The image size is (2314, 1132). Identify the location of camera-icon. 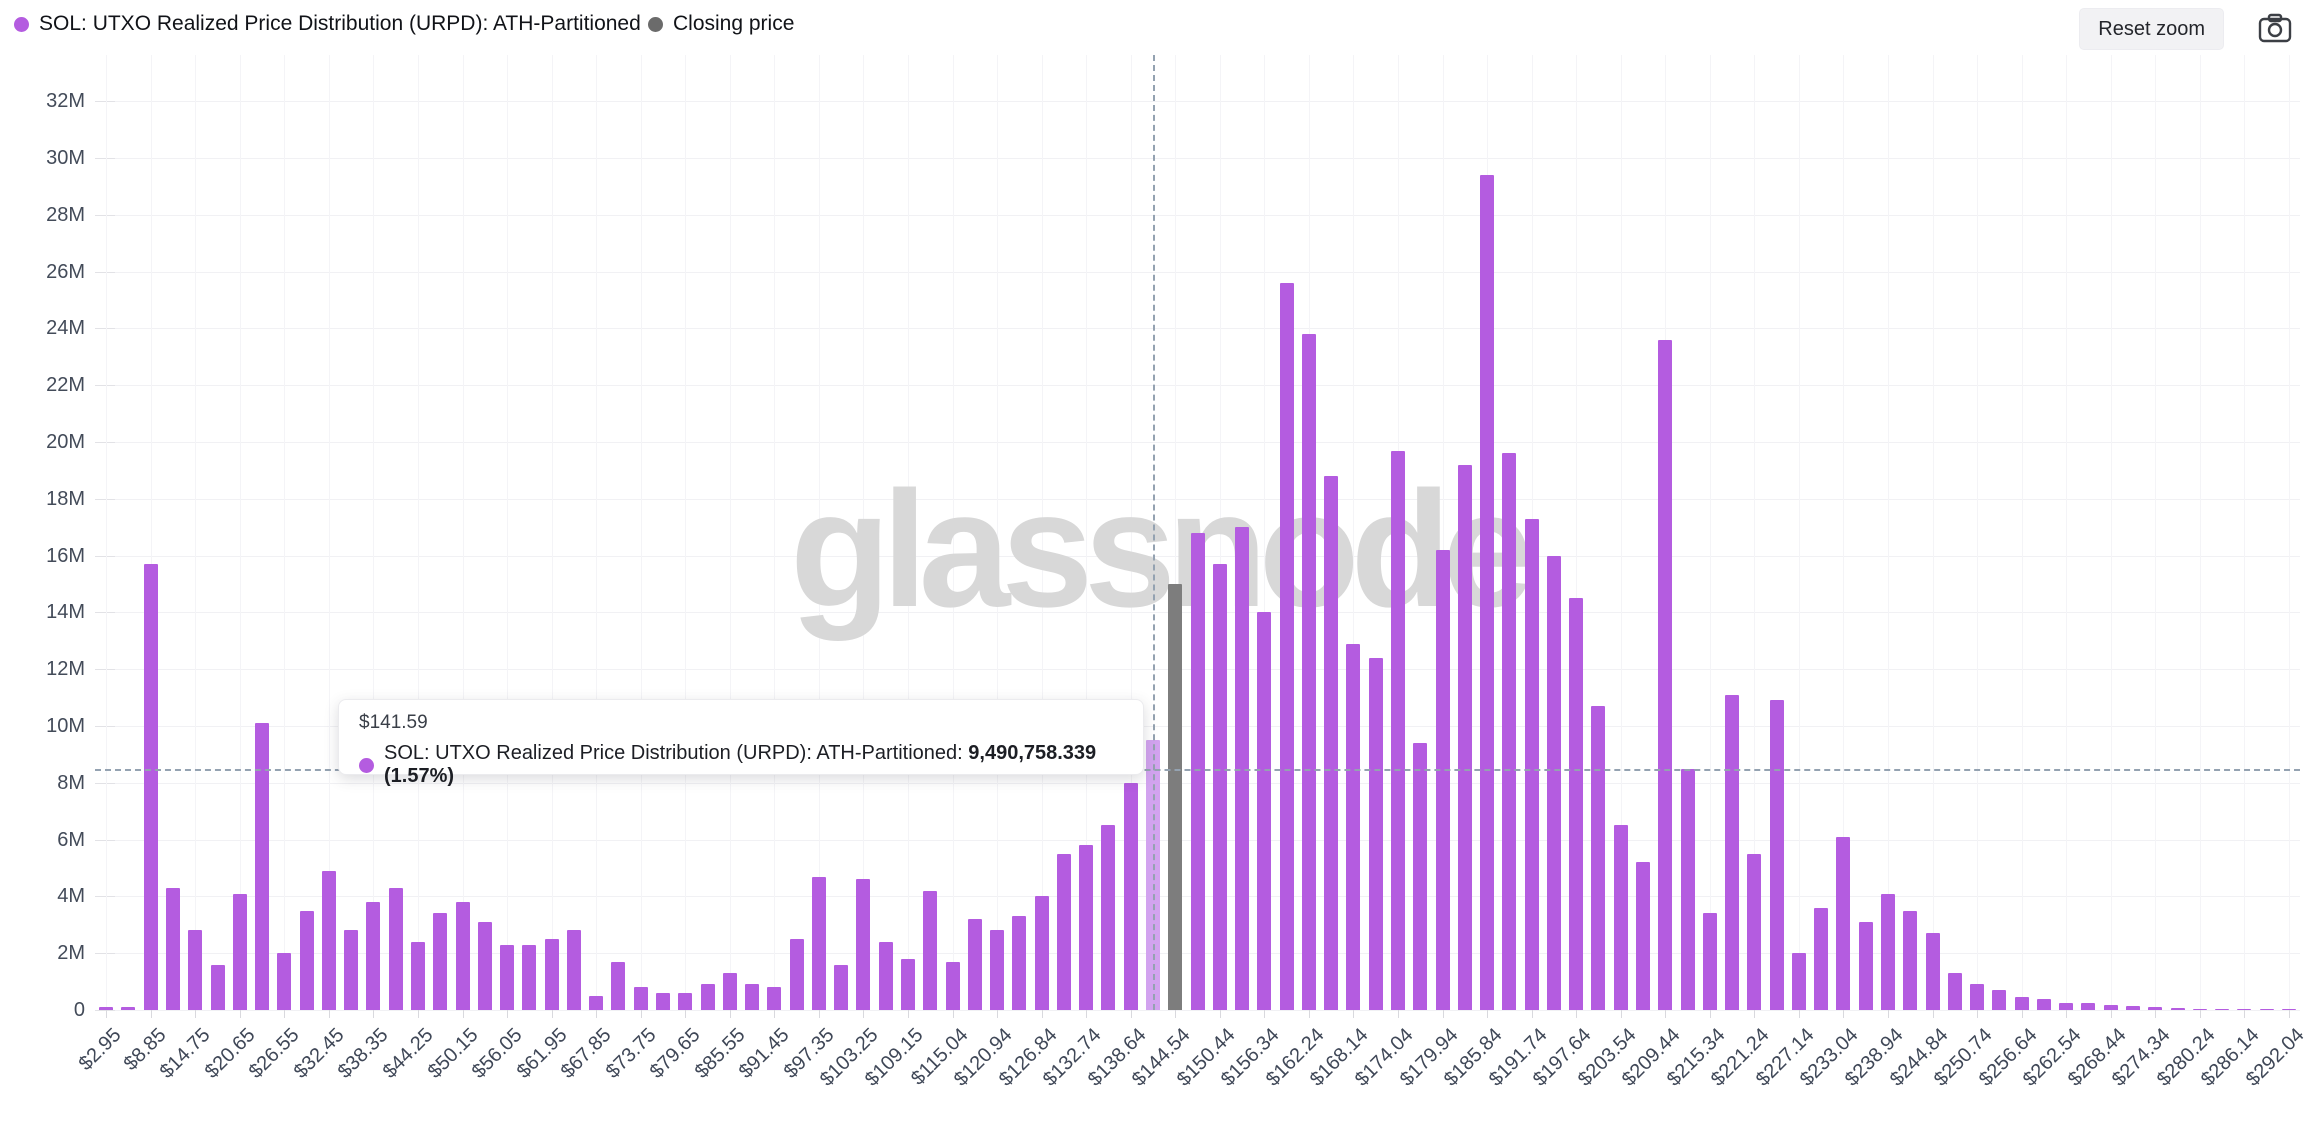
(2275, 28).